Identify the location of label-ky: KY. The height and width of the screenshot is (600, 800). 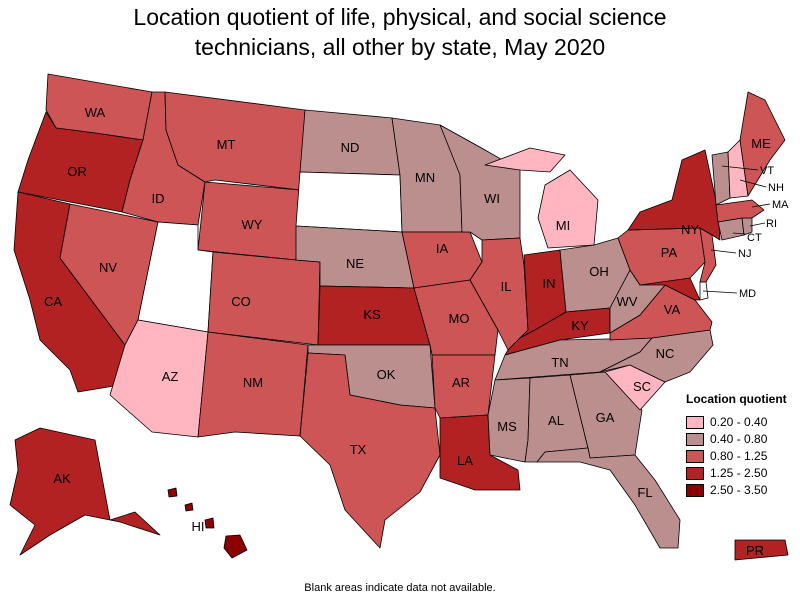
(580, 325).